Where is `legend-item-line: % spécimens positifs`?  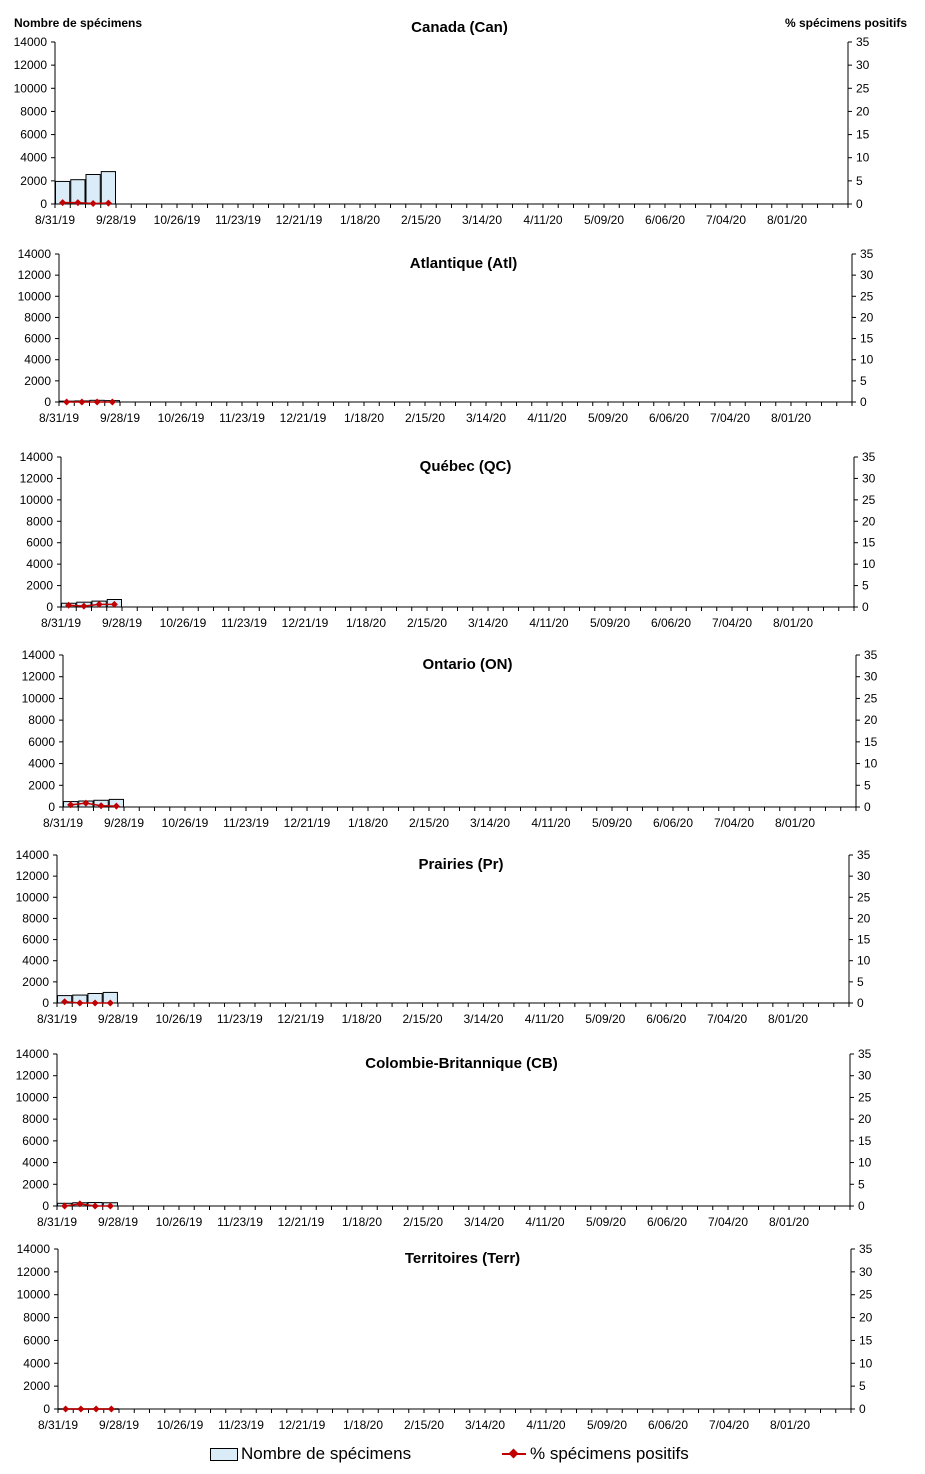
legend-item-line: % spécimens positifs is located at coordinates (595, 1454).